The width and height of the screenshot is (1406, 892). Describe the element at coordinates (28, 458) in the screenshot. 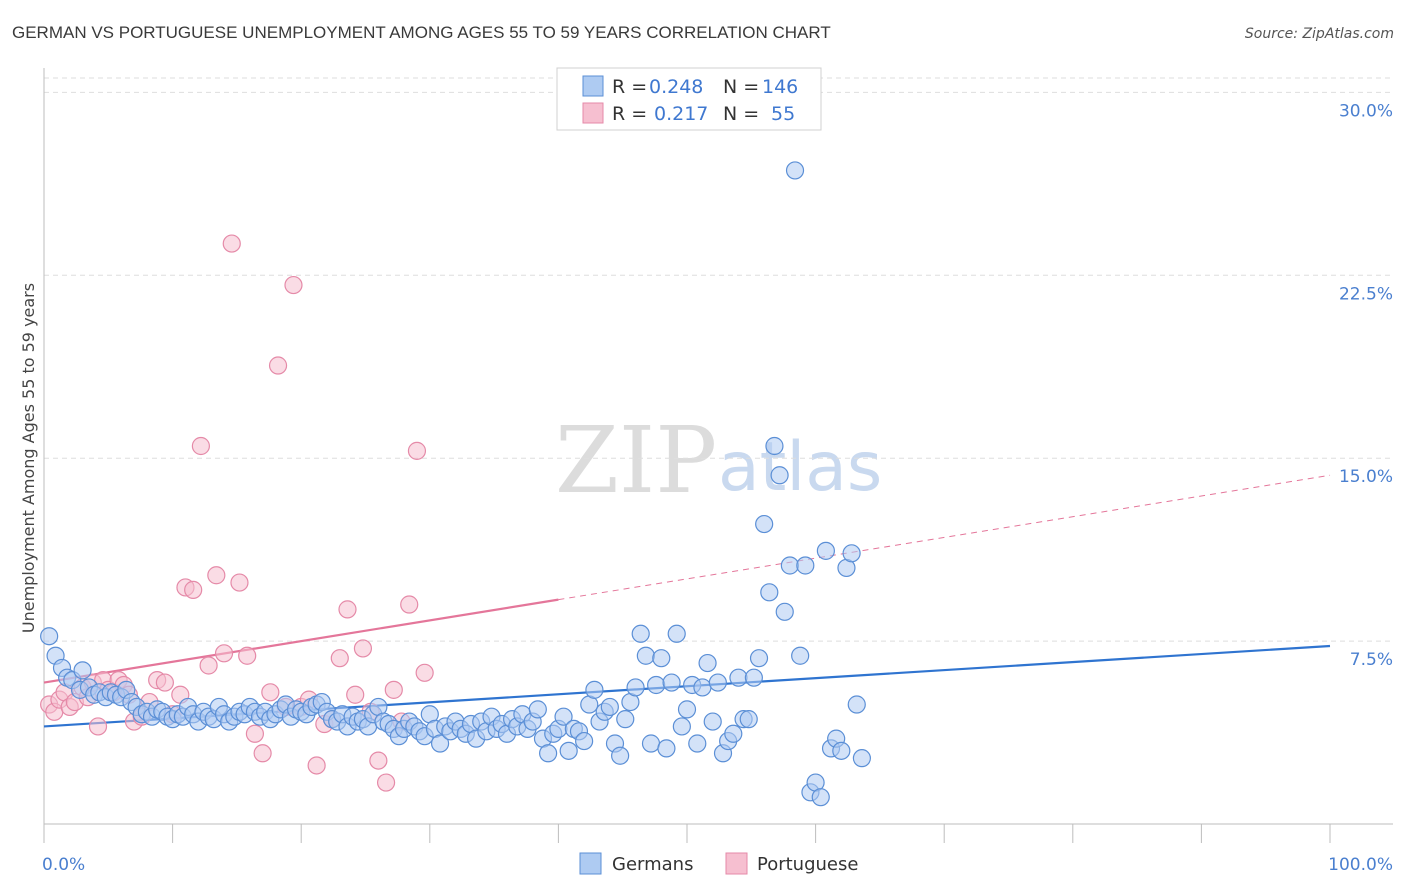

I see `y-axis-label: Unemployment Among Ages 55 to 59 years` at that location.